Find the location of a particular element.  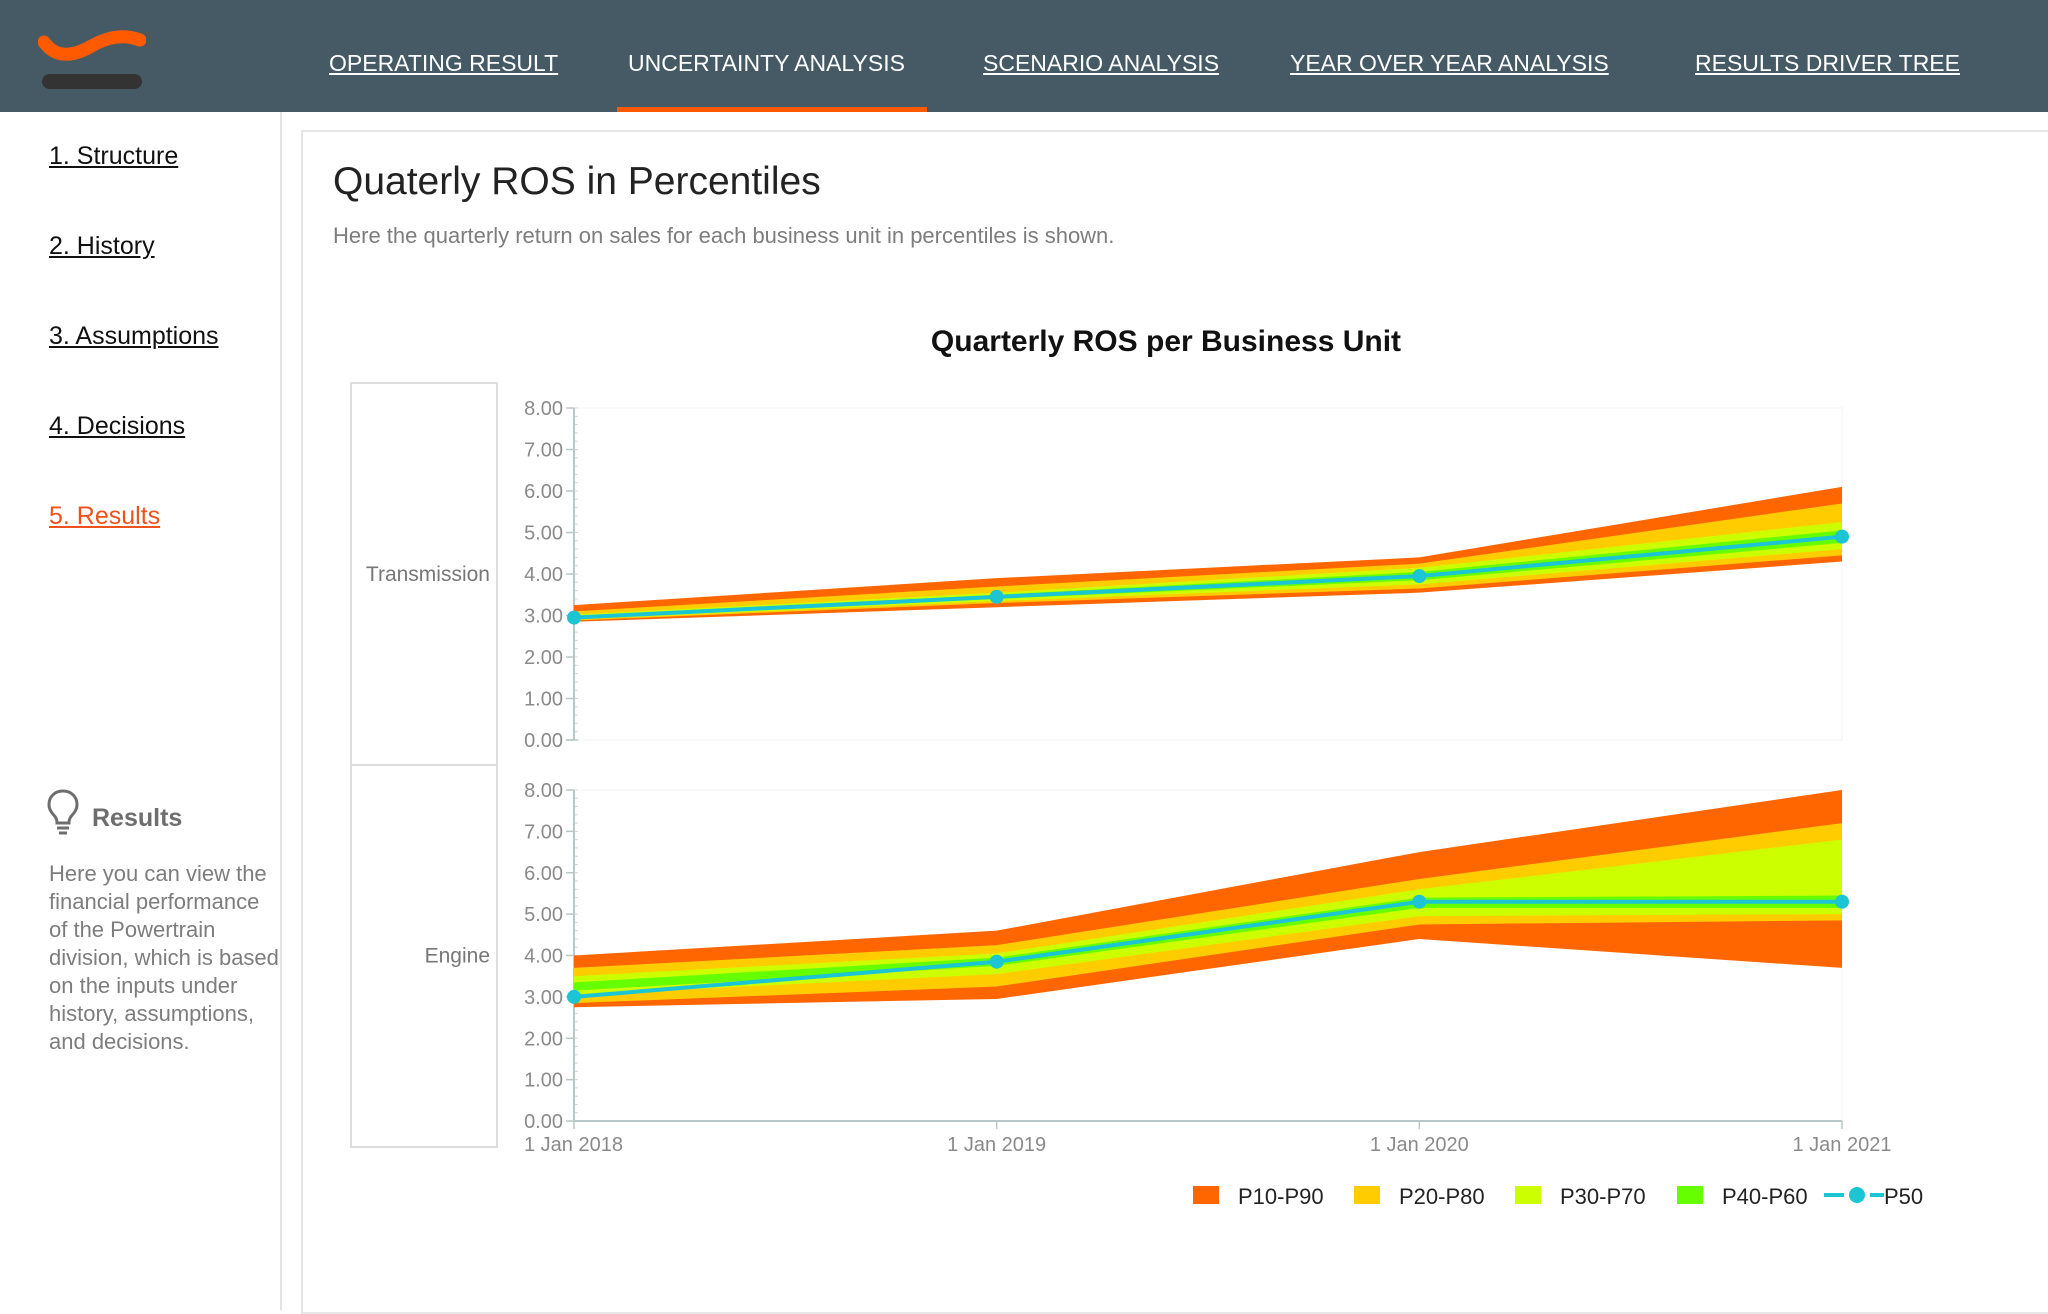

panel-label-engine: Engine is located at coordinates (457, 956).